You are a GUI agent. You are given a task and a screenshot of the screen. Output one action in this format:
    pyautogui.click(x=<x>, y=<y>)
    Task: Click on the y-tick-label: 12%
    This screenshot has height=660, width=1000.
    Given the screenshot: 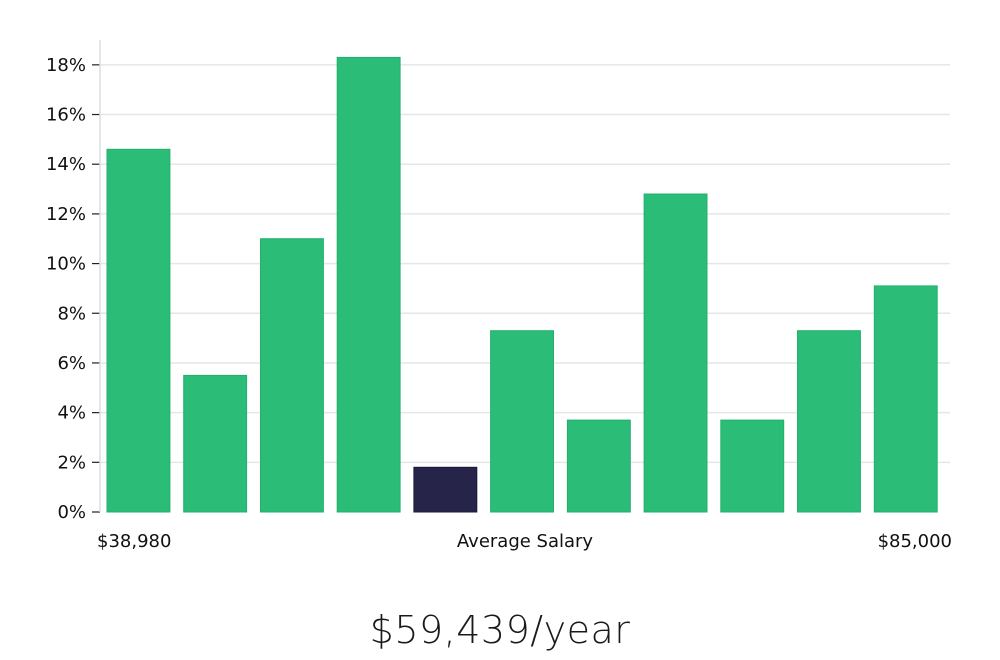 What is the action you would take?
    pyautogui.click(x=66, y=214)
    